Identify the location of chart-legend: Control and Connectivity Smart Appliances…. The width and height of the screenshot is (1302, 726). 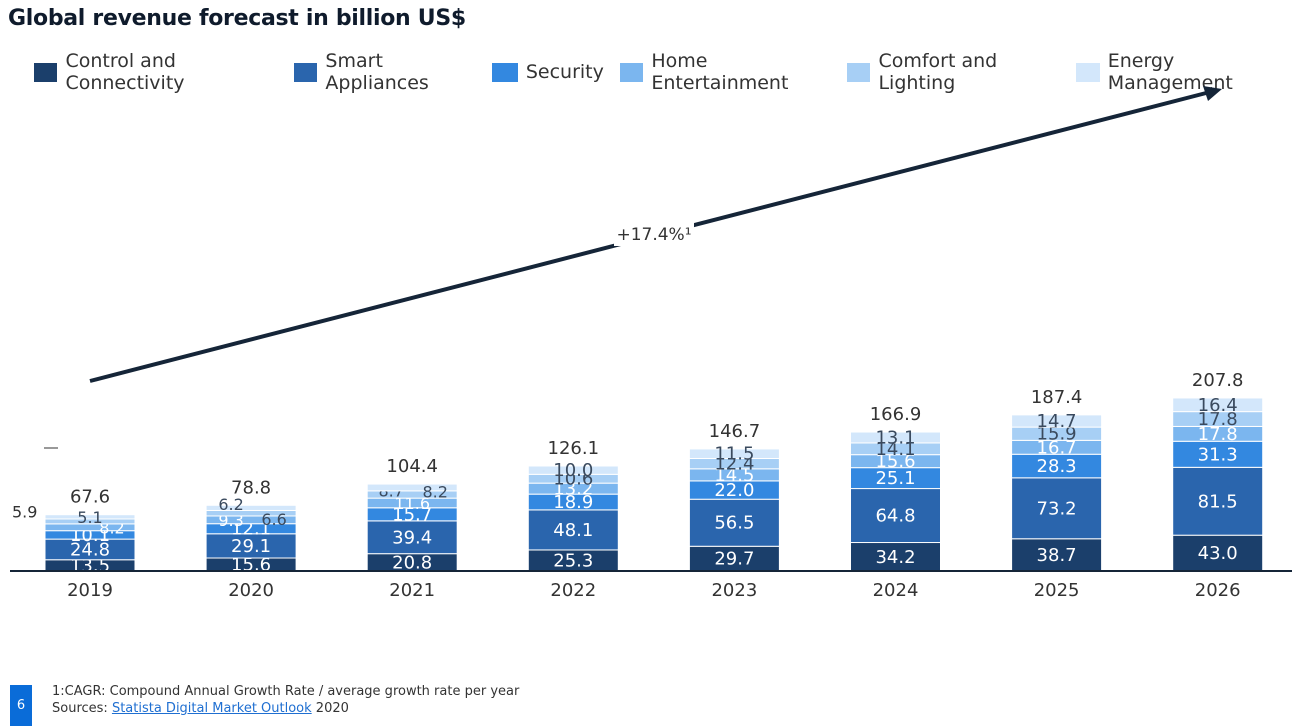
(668, 72).